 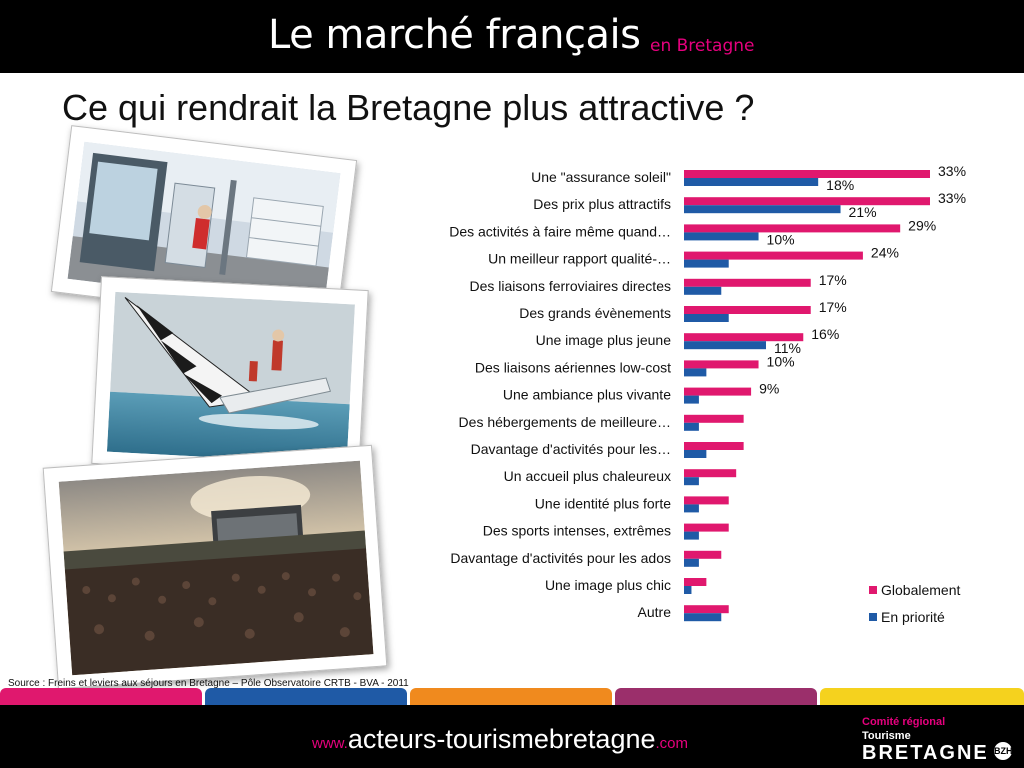 What do you see at coordinates (655, 612) in the screenshot?
I see `category-label: Autre` at bounding box center [655, 612].